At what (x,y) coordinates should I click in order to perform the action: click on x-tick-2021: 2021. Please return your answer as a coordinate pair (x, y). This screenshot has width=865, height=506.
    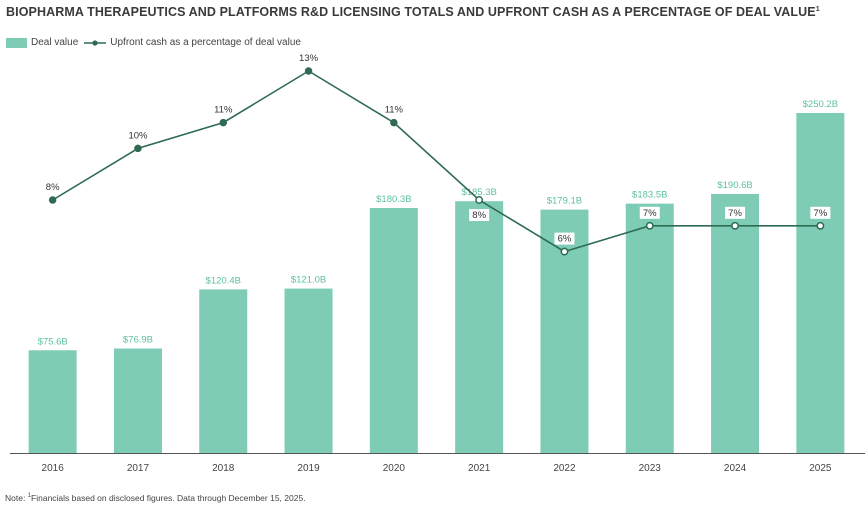
    Looking at the image, I should click on (479, 468).